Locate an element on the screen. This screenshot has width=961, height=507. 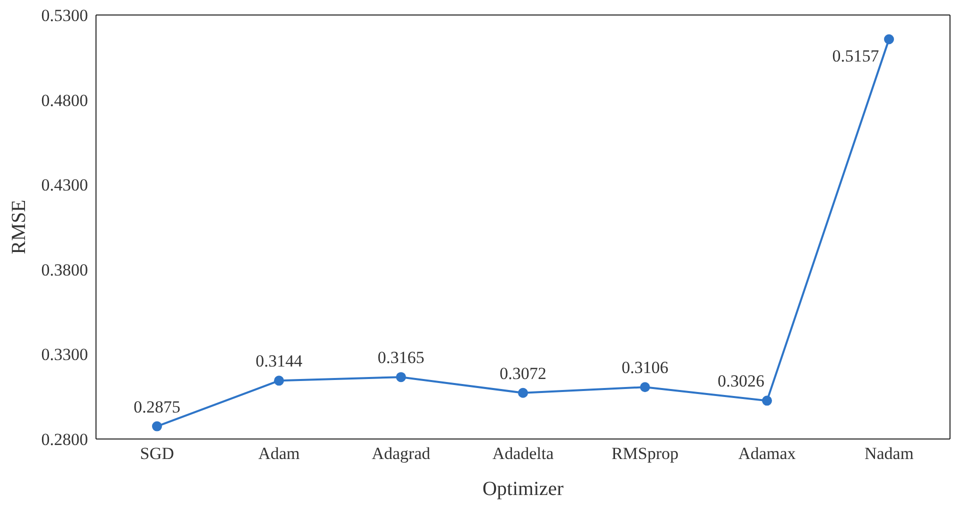
y-tick-label: 0.4300 is located at coordinates (64, 185).